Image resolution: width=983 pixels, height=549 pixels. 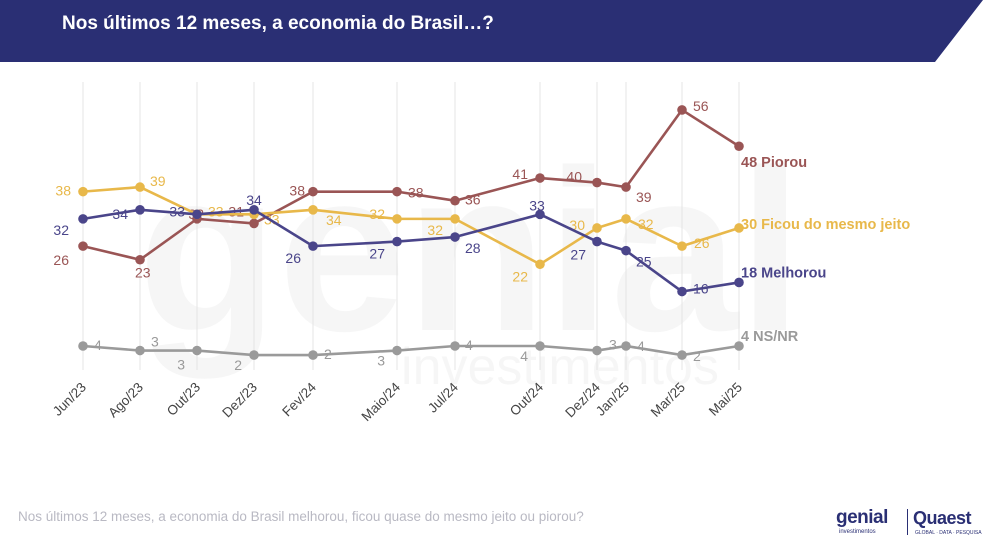 I want to click on data-label-melhorou: 16, so click(x=701, y=289).